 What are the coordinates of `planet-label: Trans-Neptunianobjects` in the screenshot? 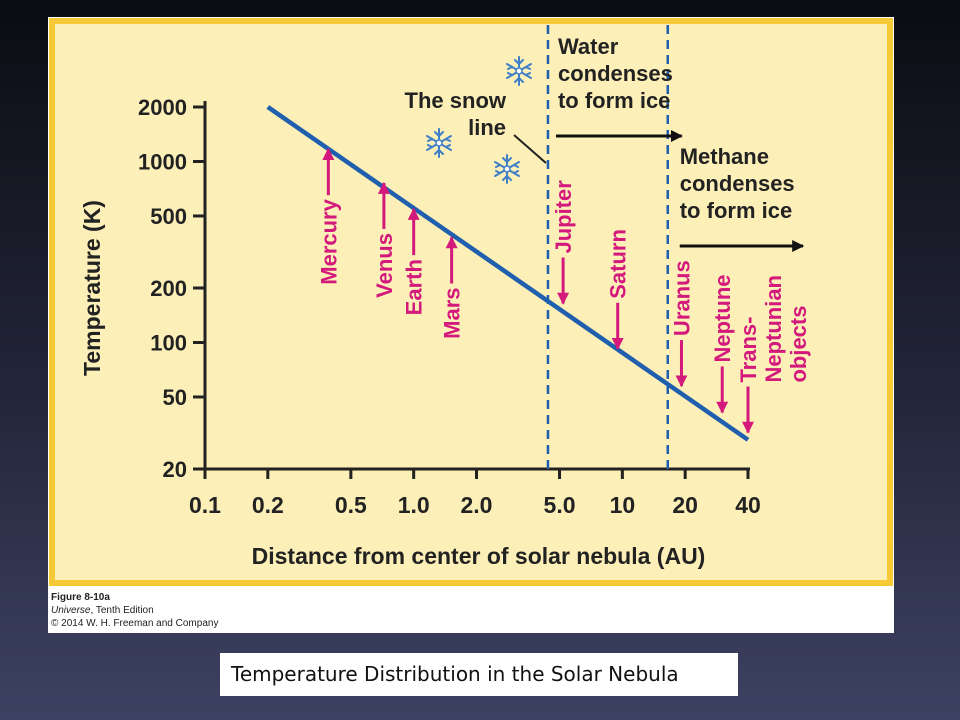 It's located at (773, 329).